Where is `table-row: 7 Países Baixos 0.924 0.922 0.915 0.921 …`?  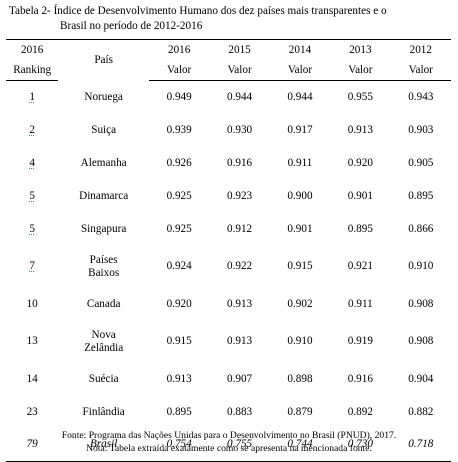
table-row: 7 Países Baixos 0.924 0.922 0.915 0.921 … is located at coordinates (228, 267).